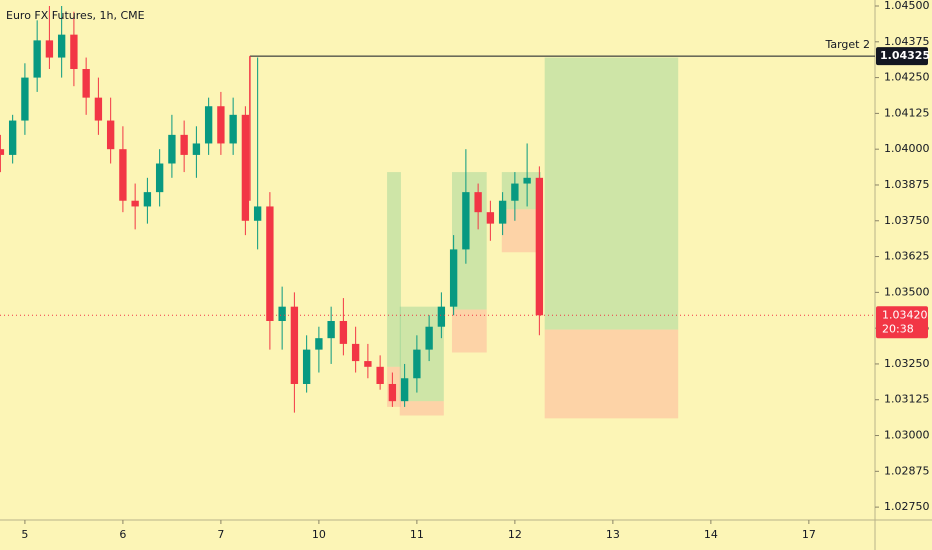 The image size is (932, 550). I want to click on last-price-tag, so click(902, 322).